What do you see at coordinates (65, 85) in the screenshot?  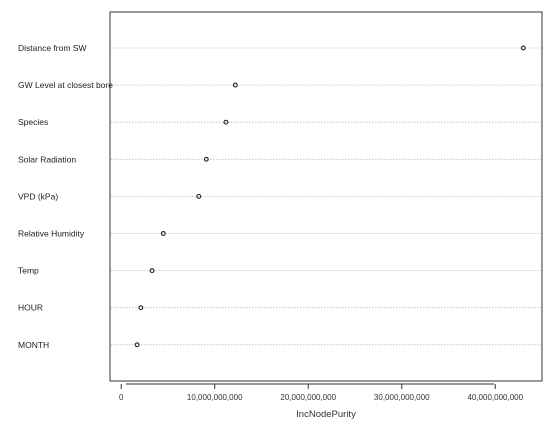 I see `category-label: GW Level at closest bore` at bounding box center [65, 85].